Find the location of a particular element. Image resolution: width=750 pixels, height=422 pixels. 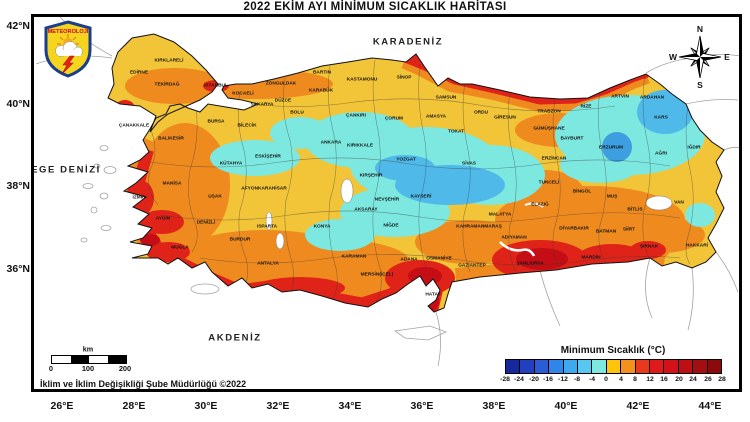

compass-south-label: S is located at coordinates (700, 85).